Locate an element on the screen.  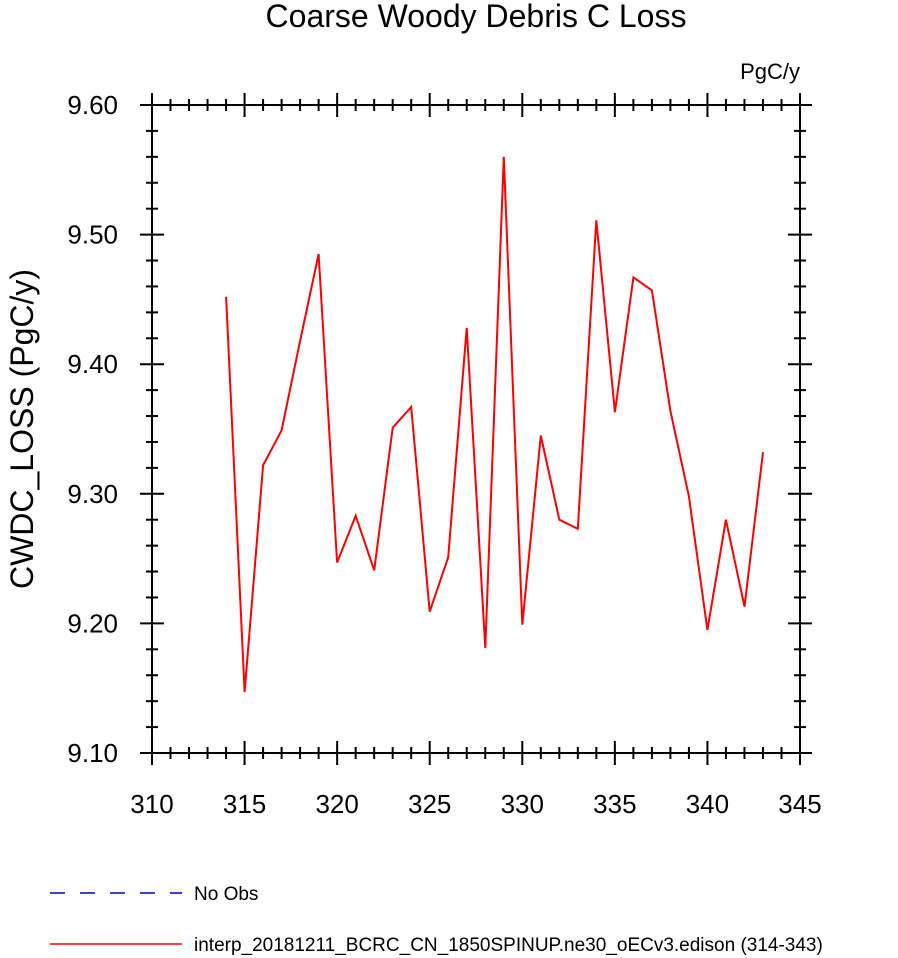
y-tick-label: 9.60 is located at coordinates (92, 105).